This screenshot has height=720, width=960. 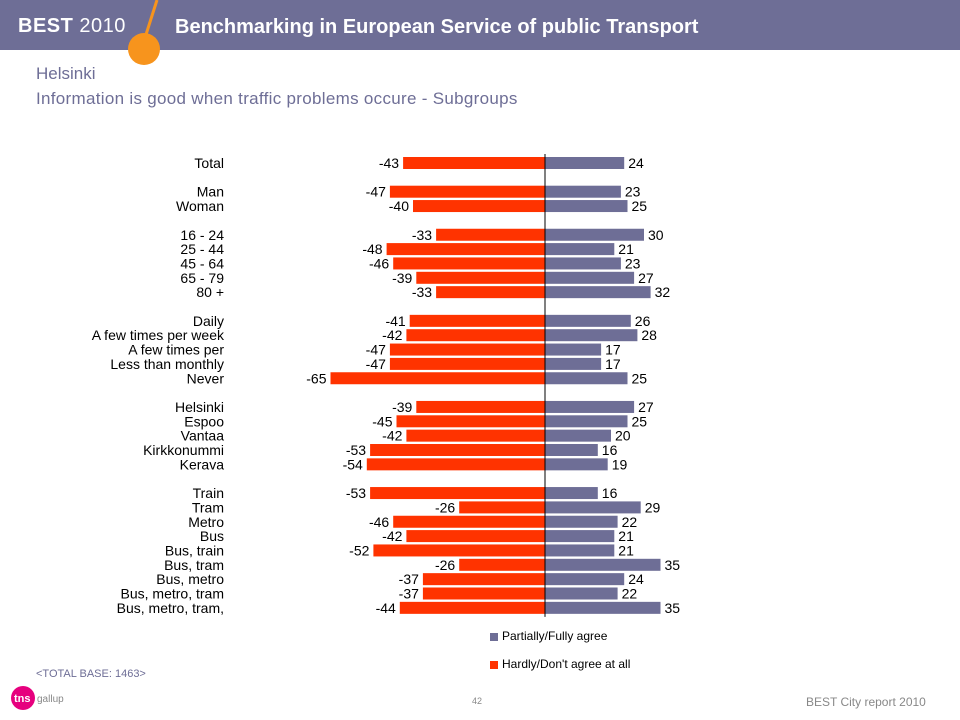 What do you see at coordinates (555, 636) in the screenshot?
I see `legend-agree-label: Partially/Fully agree` at bounding box center [555, 636].